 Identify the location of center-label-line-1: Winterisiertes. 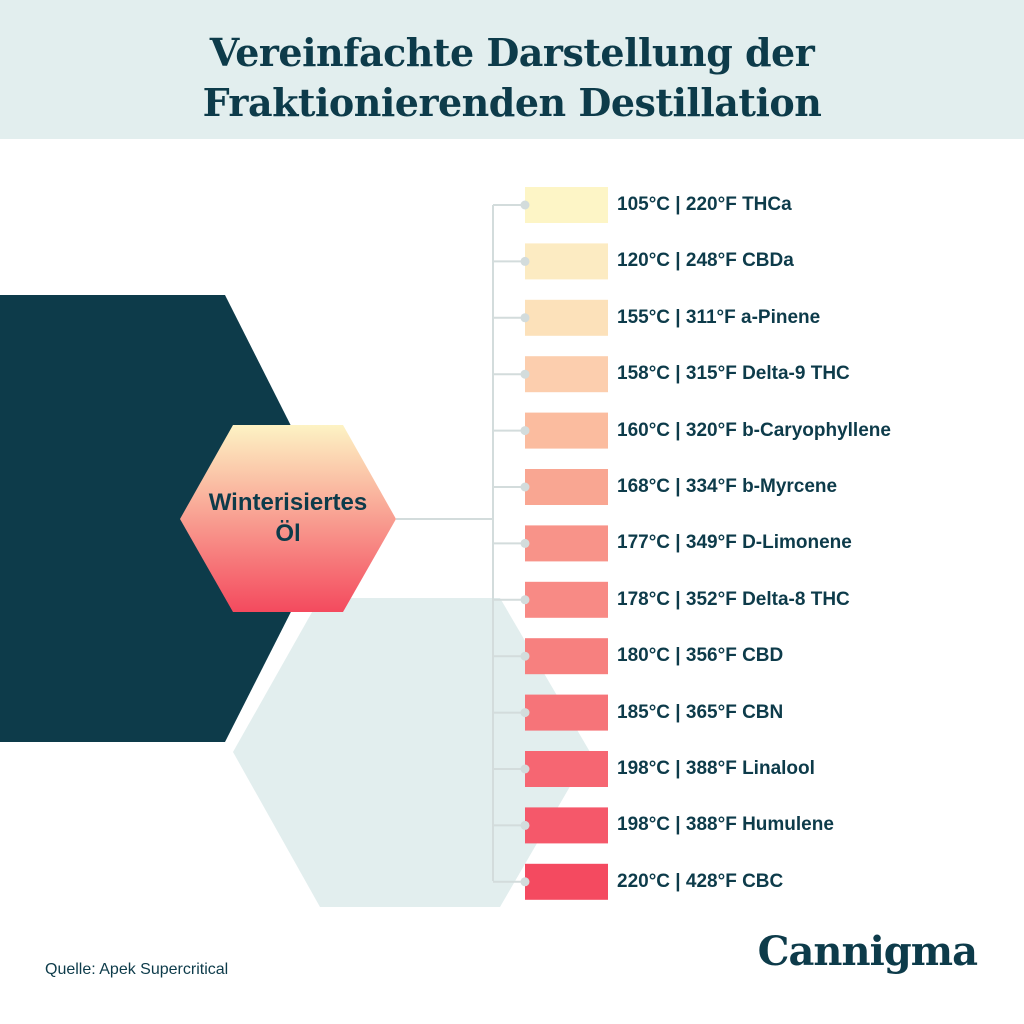
(288, 502).